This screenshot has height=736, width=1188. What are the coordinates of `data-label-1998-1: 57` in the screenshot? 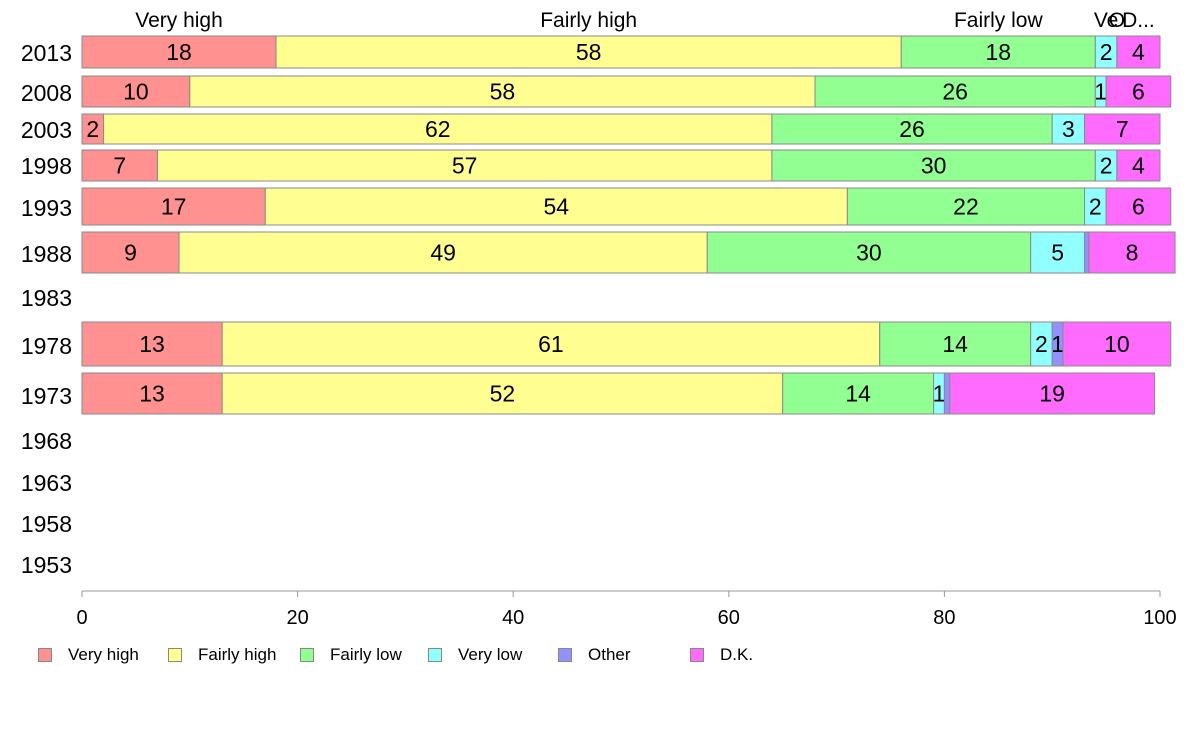 It's located at (465, 166).